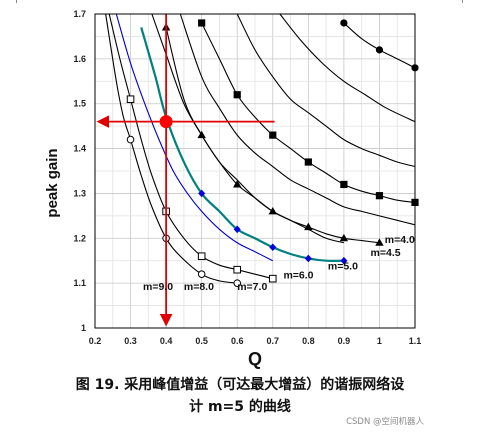 The width and height of the screenshot is (480, 436). Describe the element at coordinates (279, 263) in the screenshot. I see `curve-labels: m=9.0 m=8.0 m=7.0 m=6.0 m=5.0 m=4.5m=4.0` at that location.